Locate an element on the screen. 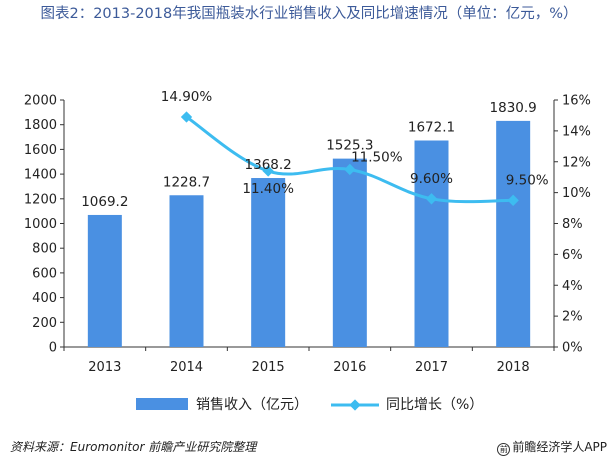  y-right-tick-label: 14% is located at coordinates (576, 131).